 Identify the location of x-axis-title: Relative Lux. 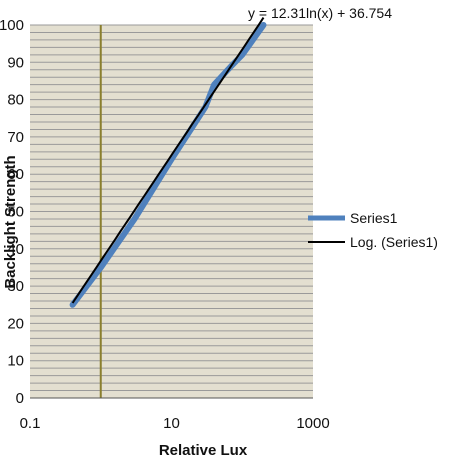
(203, 450).